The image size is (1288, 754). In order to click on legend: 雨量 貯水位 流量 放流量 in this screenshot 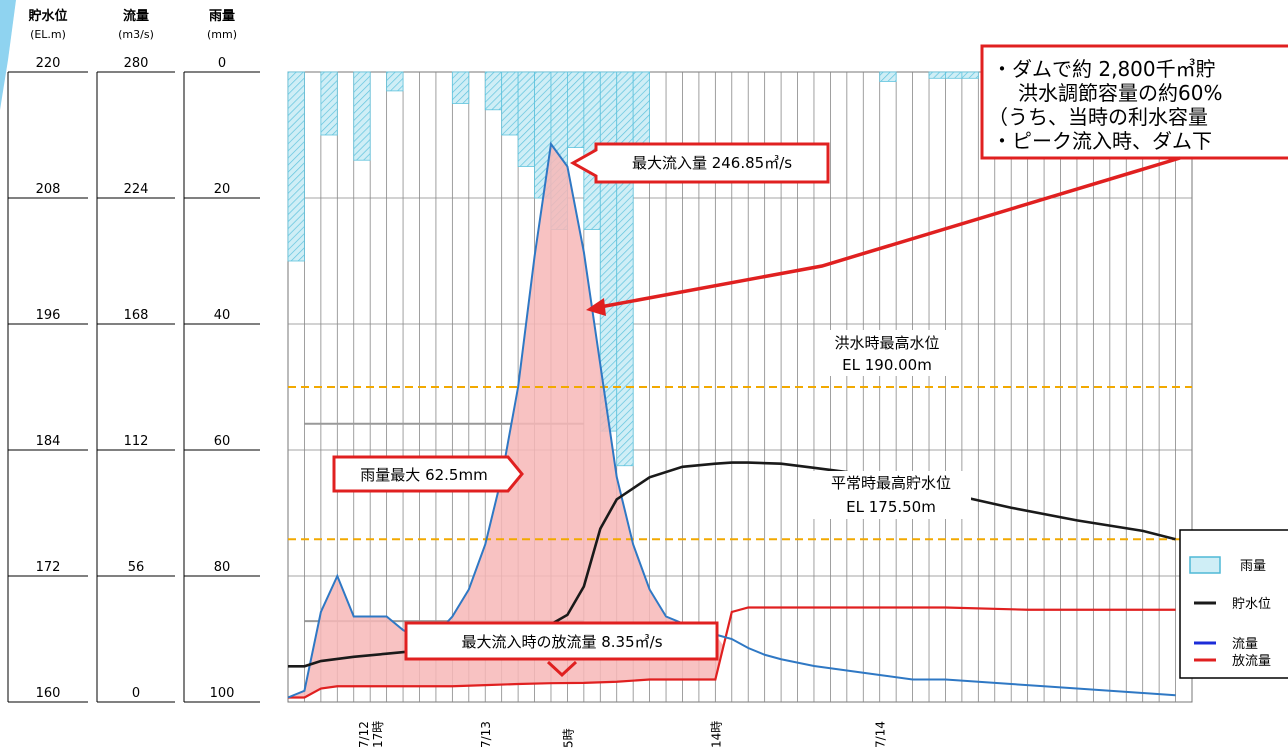, I will do `click(1233, 604)`.